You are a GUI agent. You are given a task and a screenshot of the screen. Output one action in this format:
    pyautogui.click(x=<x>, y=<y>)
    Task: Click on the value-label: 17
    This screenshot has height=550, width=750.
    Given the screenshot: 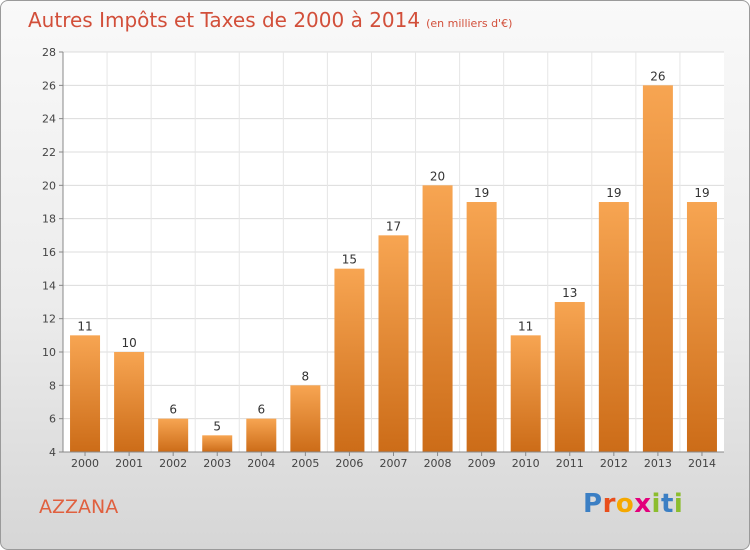 What is the action you would take?
    pyautogui.click(x=393, y=226)
    